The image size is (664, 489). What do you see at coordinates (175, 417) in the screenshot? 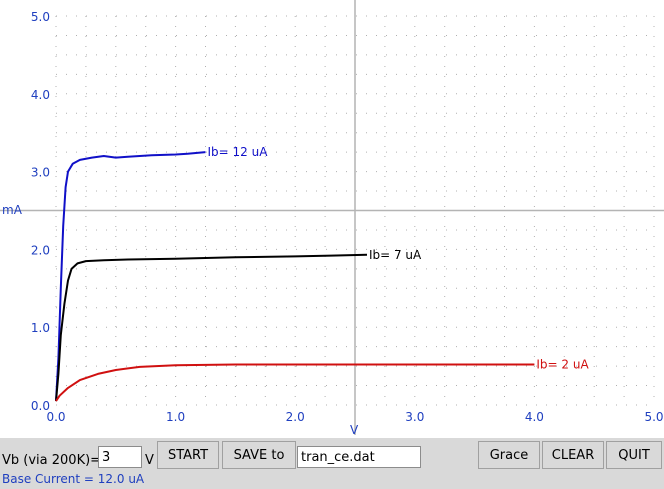
I see `x-tick-label: 1.0` at bounding box center [175, 417].